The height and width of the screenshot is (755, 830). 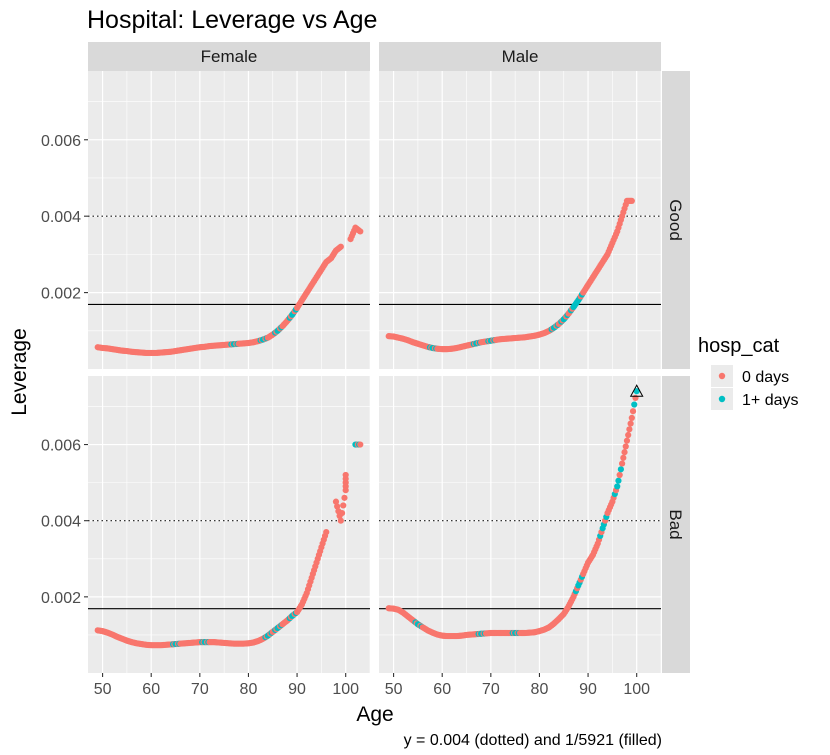 I want to click on legend-label-1plus-days: 1+ days, so click(x=770, y=400).